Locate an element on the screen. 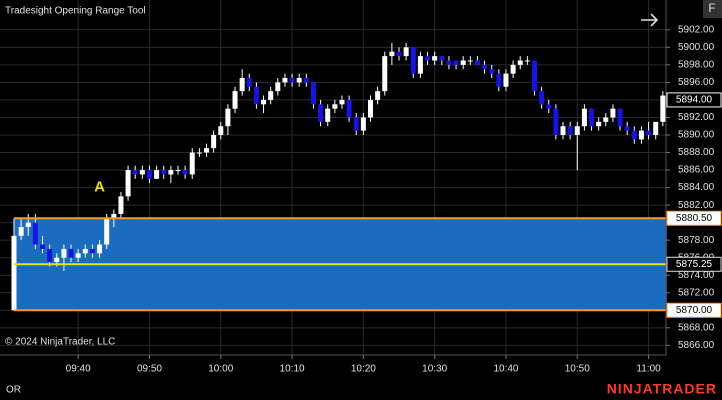 Image resolution: width=722 pixels, height=400 pixels. x-tick-label: 10:40 is located at coordinates (505, 369).